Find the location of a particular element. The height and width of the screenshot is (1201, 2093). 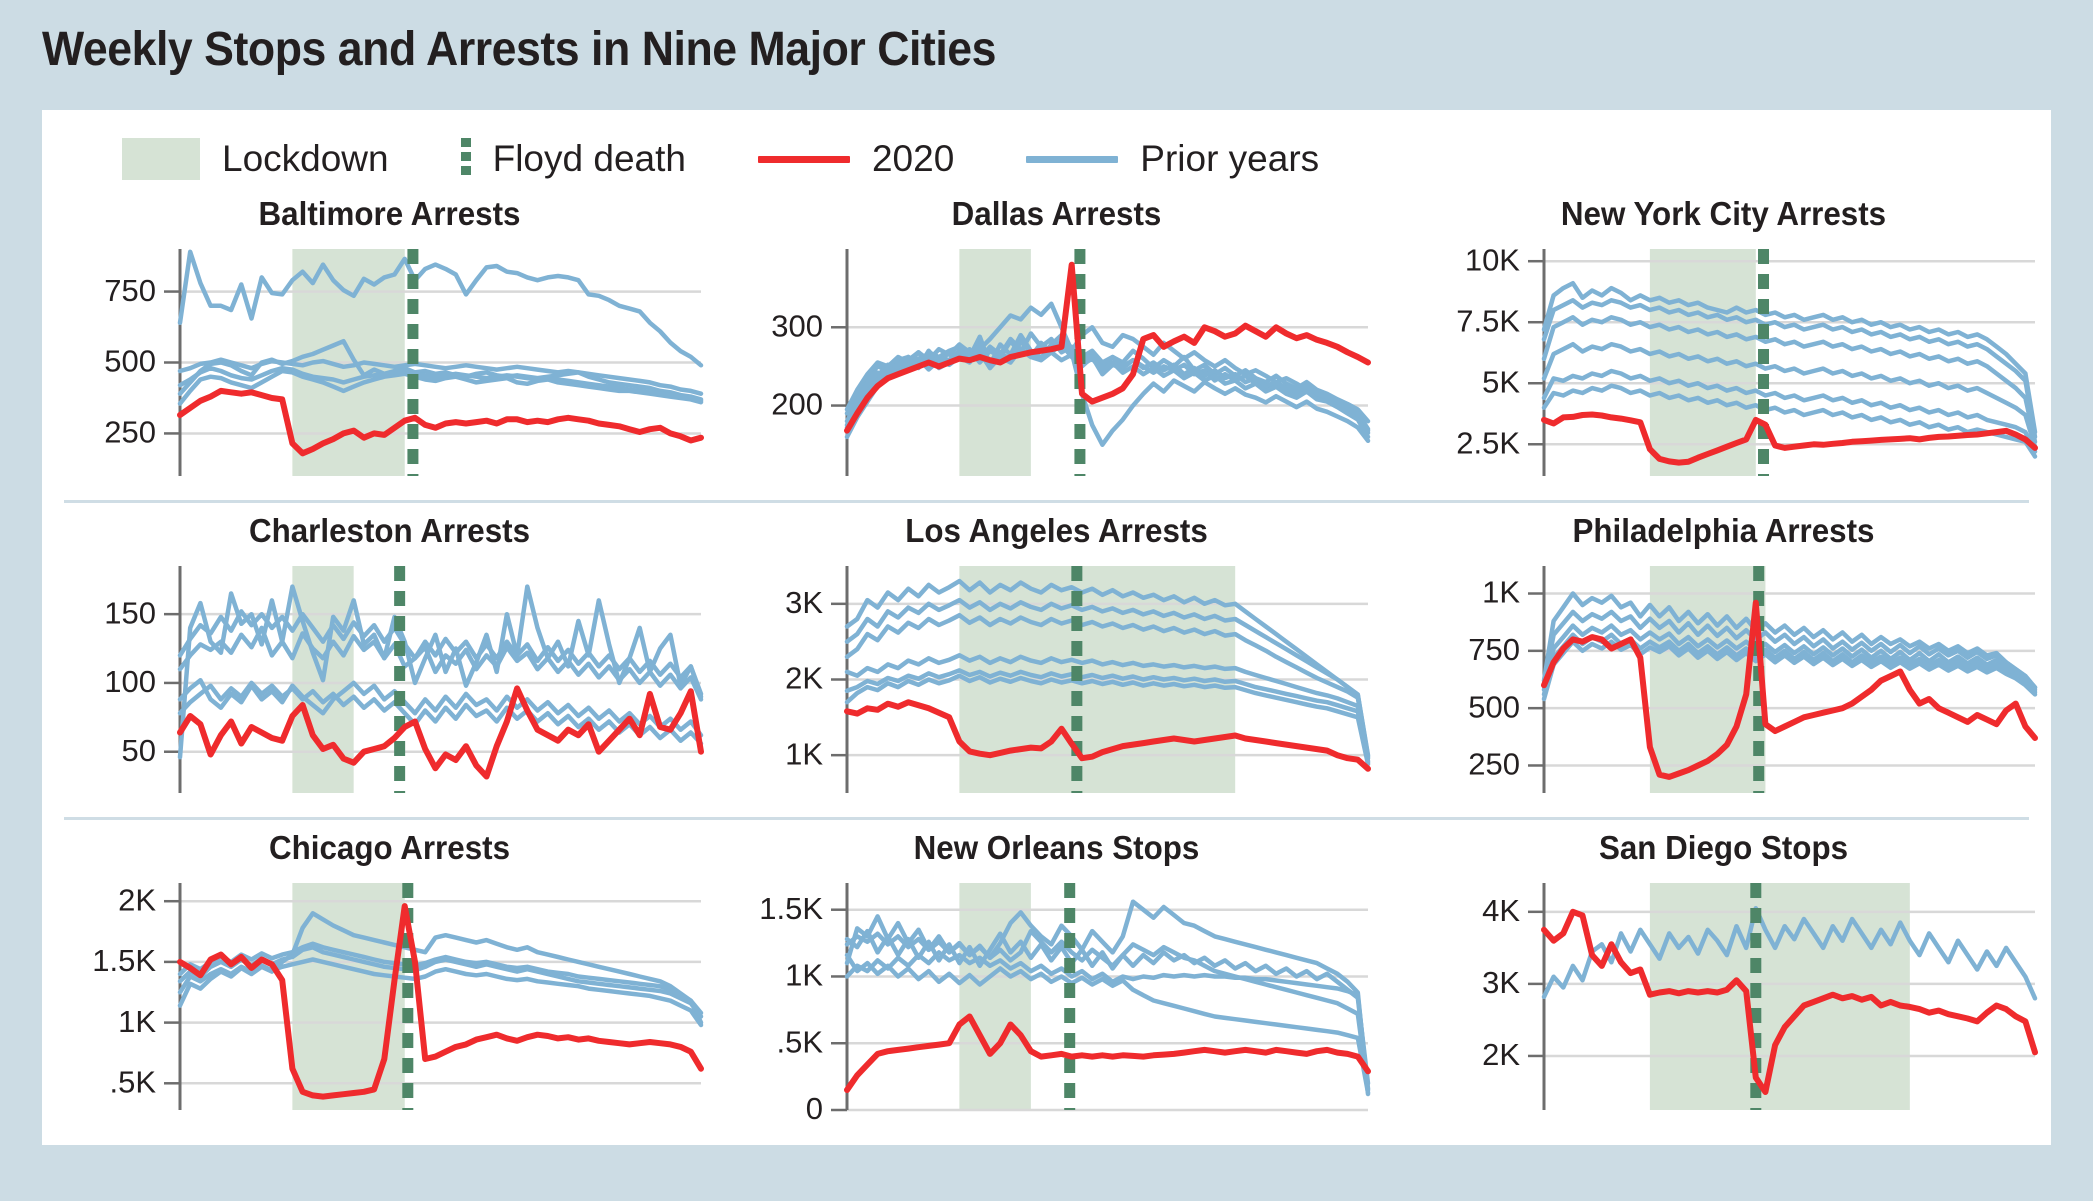

chart-title: Dallas Arrests is located at coordinates (1056, 213).